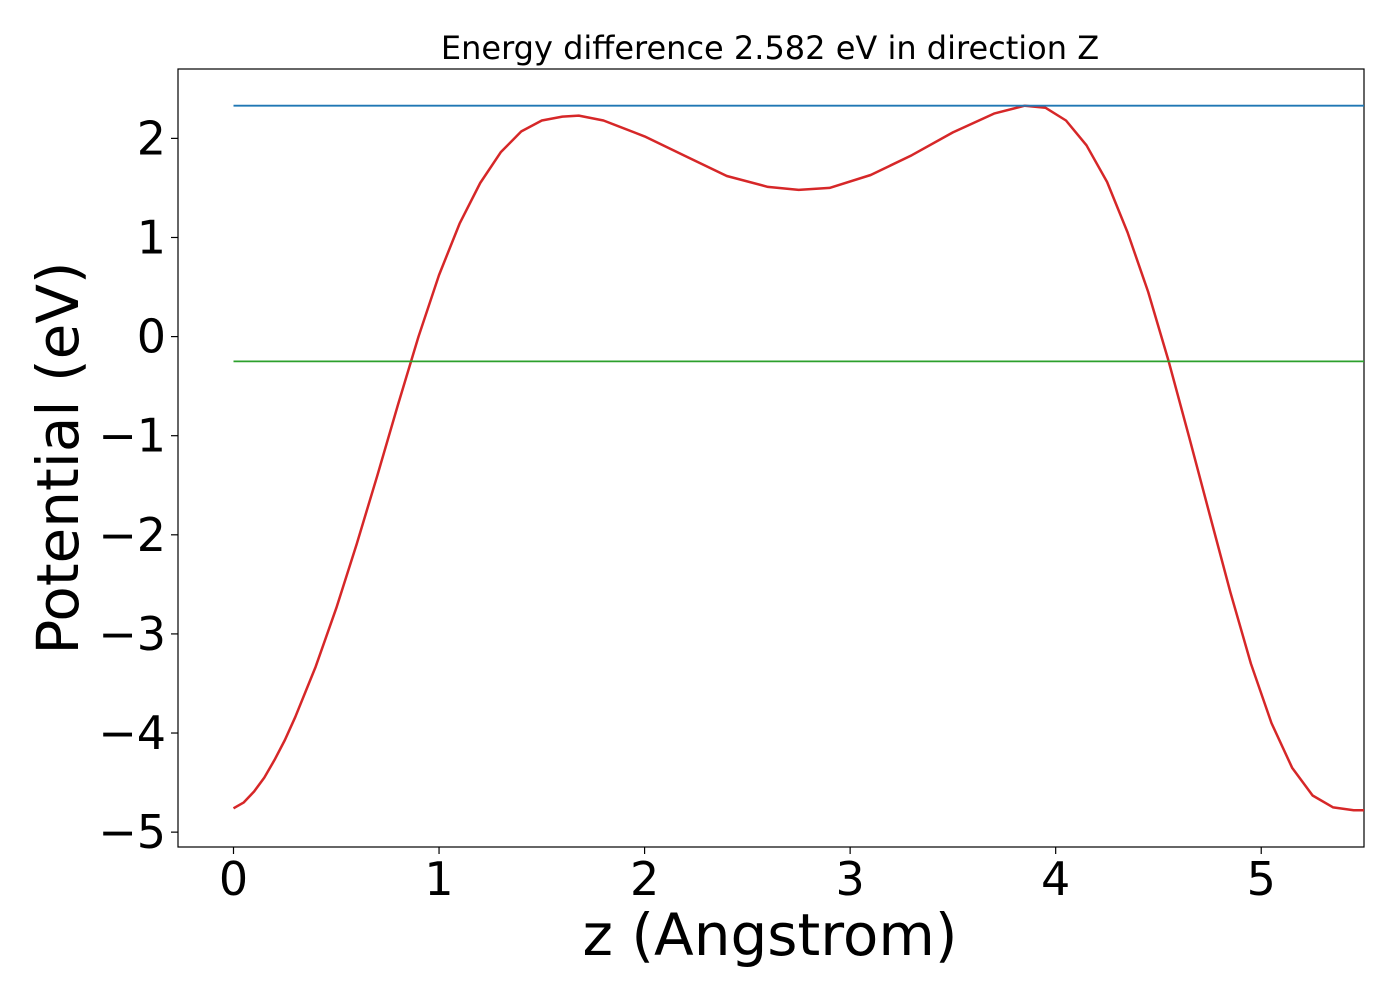  I want to click on x-axis-label: z (Angstrom), so click(770, 935).